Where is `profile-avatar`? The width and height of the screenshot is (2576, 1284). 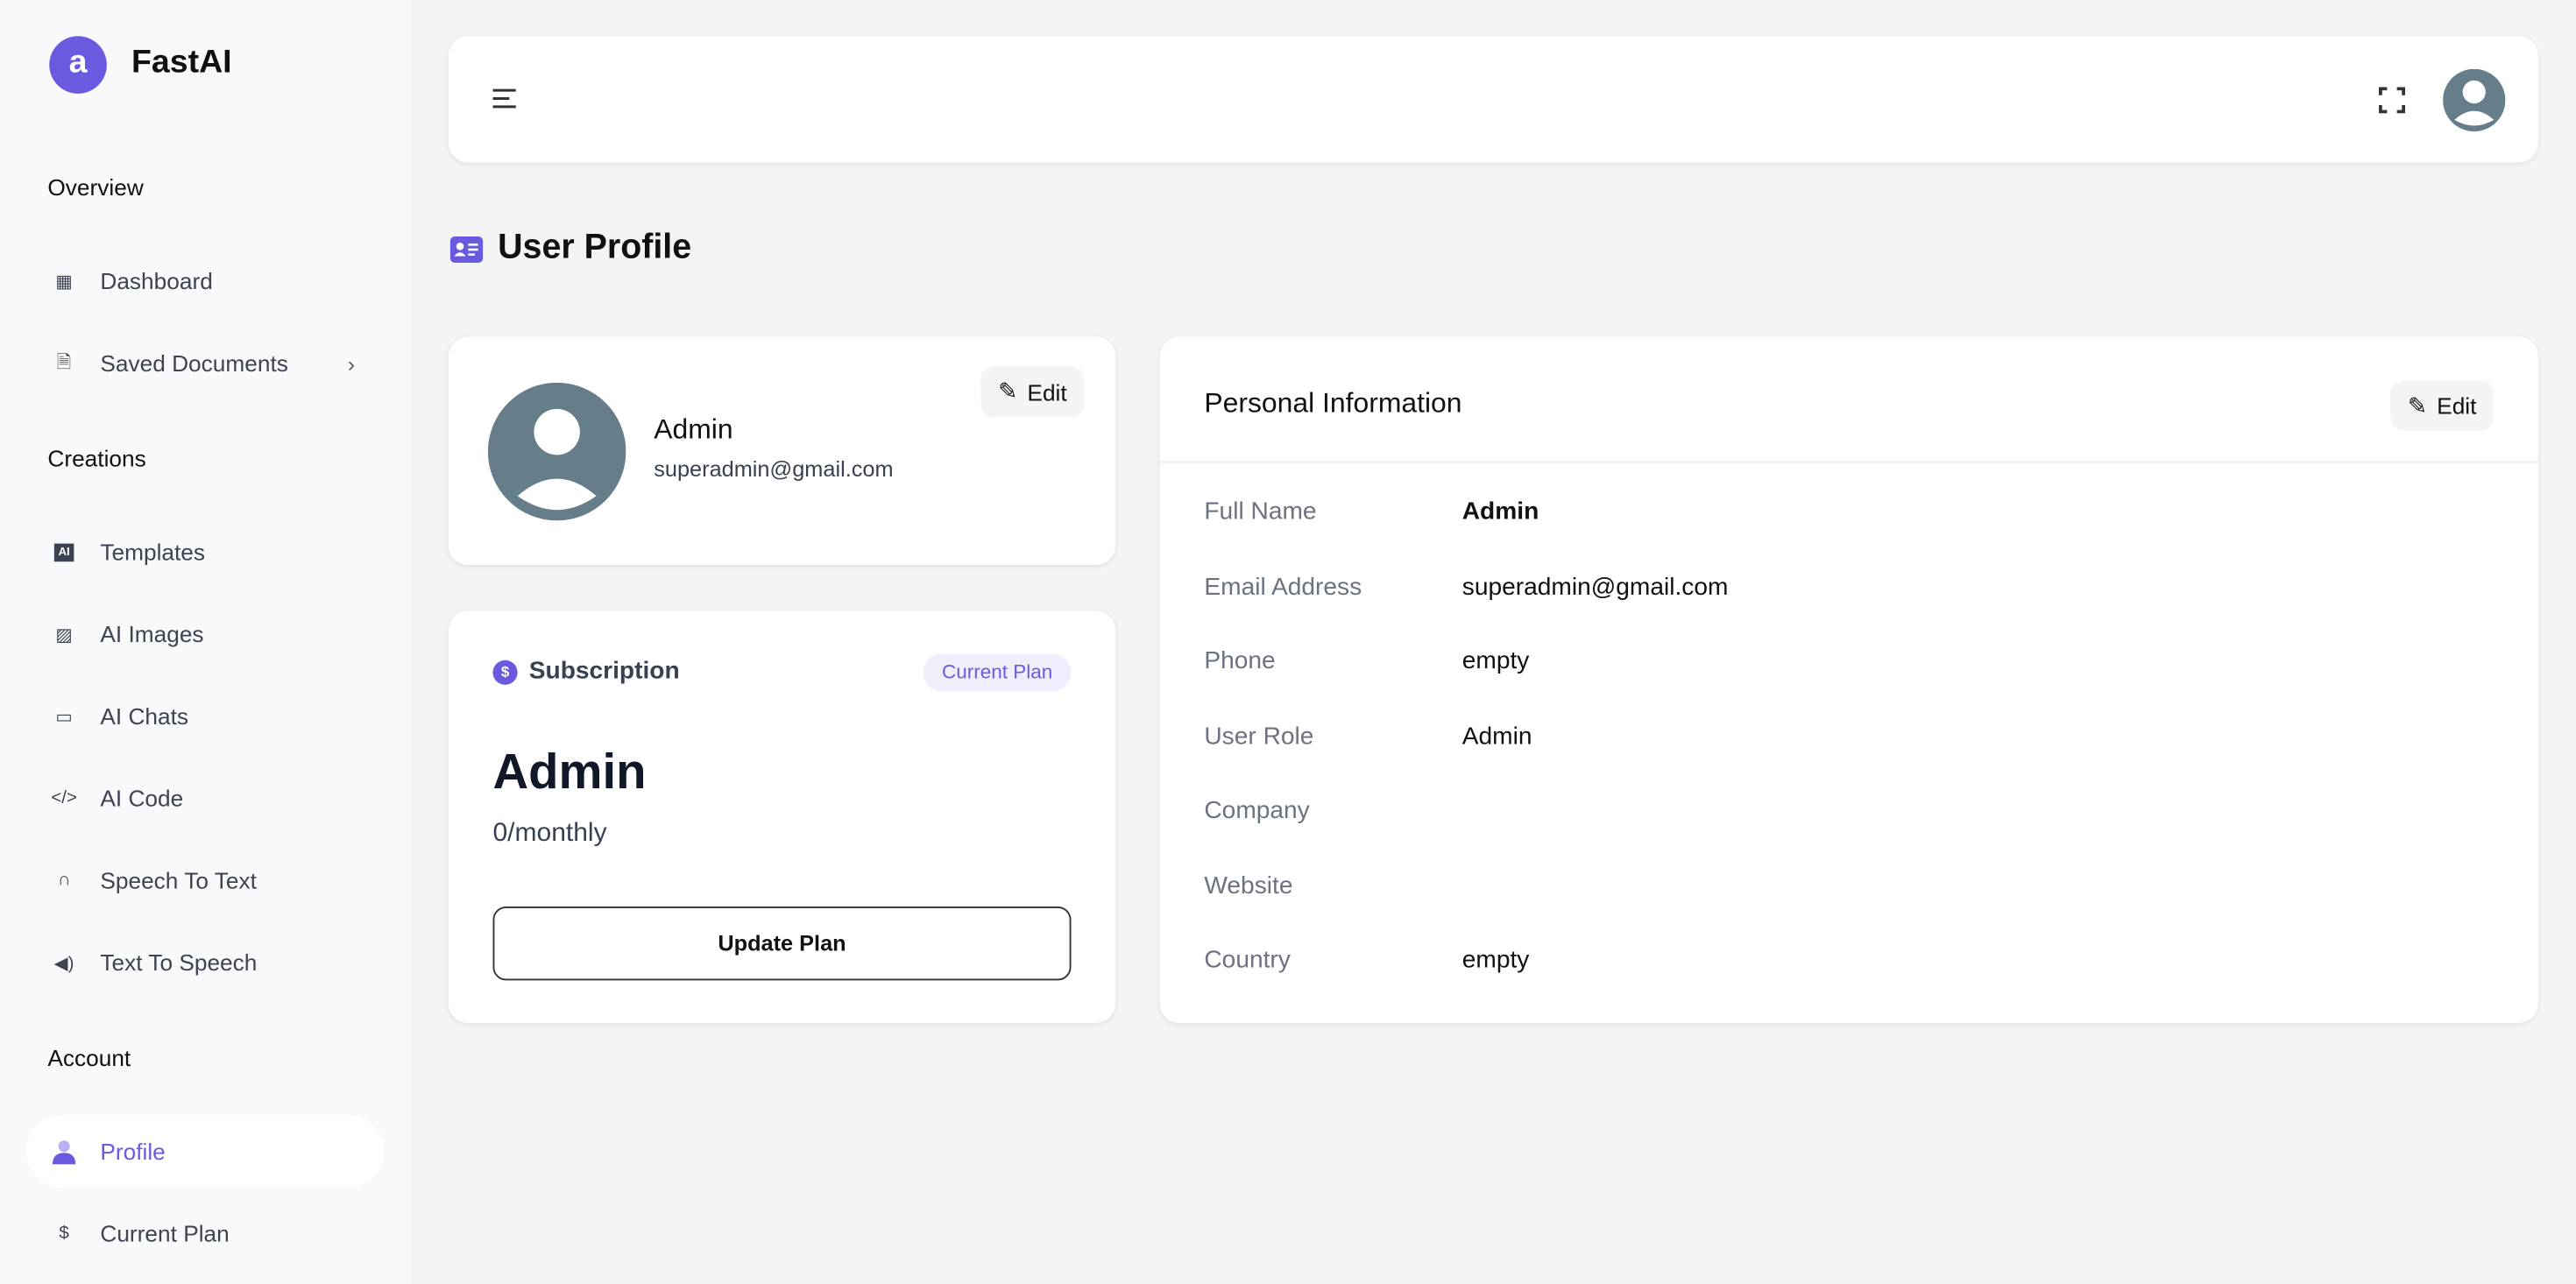 profile-avatar is located at coordinates (556, 456).